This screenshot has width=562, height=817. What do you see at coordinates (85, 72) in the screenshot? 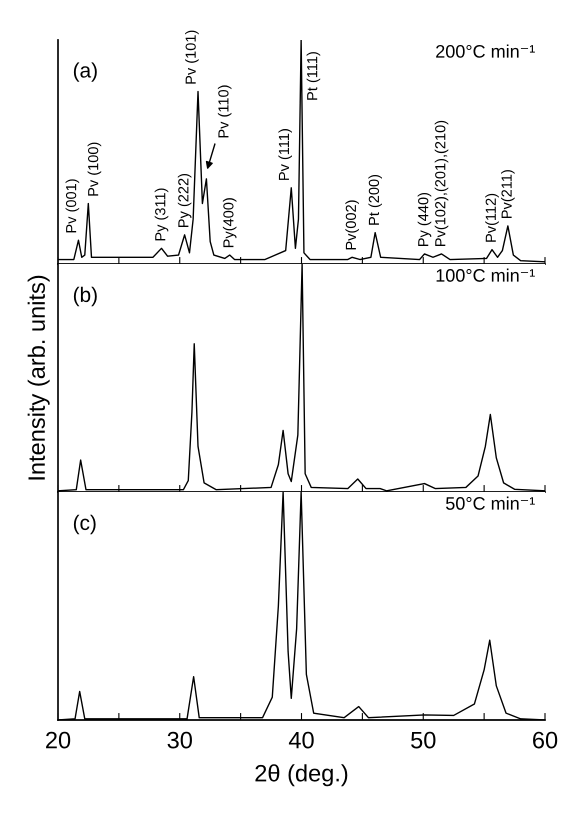
I see `annotation: (a)` at bounding box center [85, 72].